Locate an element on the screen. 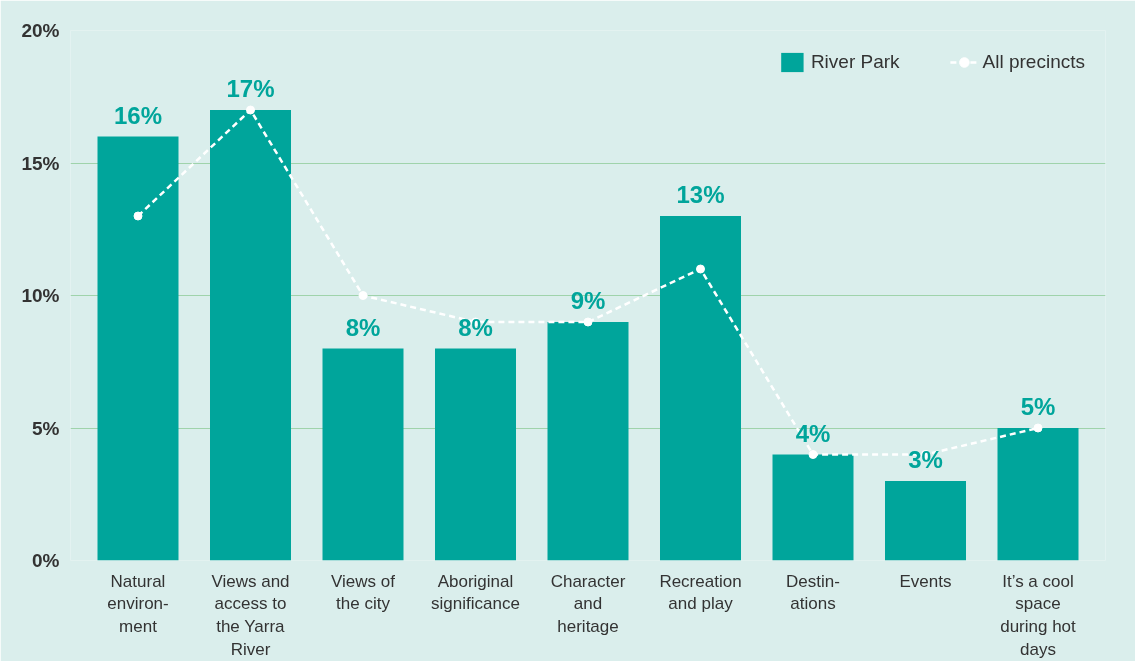 The image size is (1135, 661). data-label: 5% is located at coordinates (1038, 406).